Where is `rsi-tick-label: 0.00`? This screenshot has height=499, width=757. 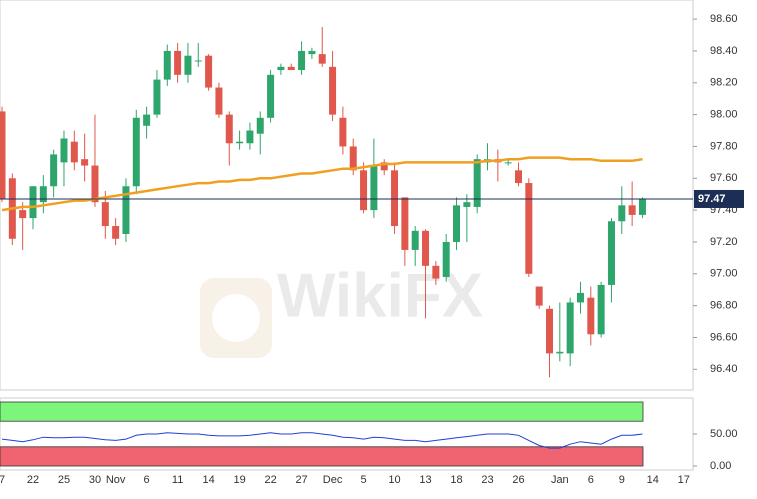
rsi-tick-label: 0.00 is located at coordinates (720, 466).